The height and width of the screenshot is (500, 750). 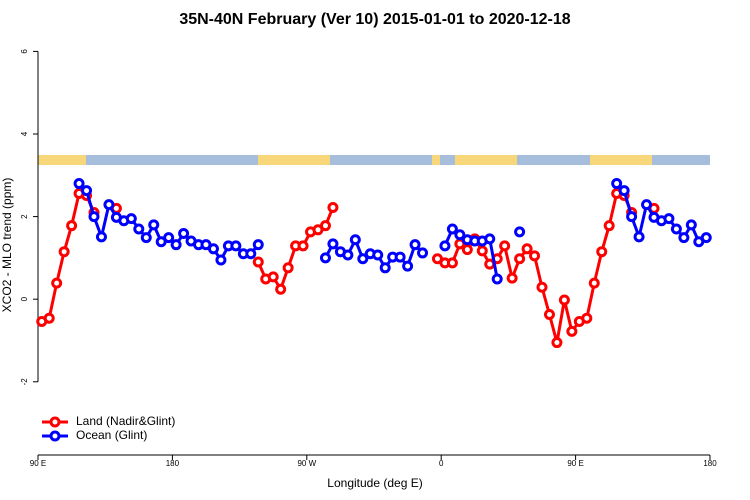 What do you see at coordinates (374, 483) in the screenshot?
I see `x-axis-label: Longitude (deg E)` at bounding box center [374, 483].